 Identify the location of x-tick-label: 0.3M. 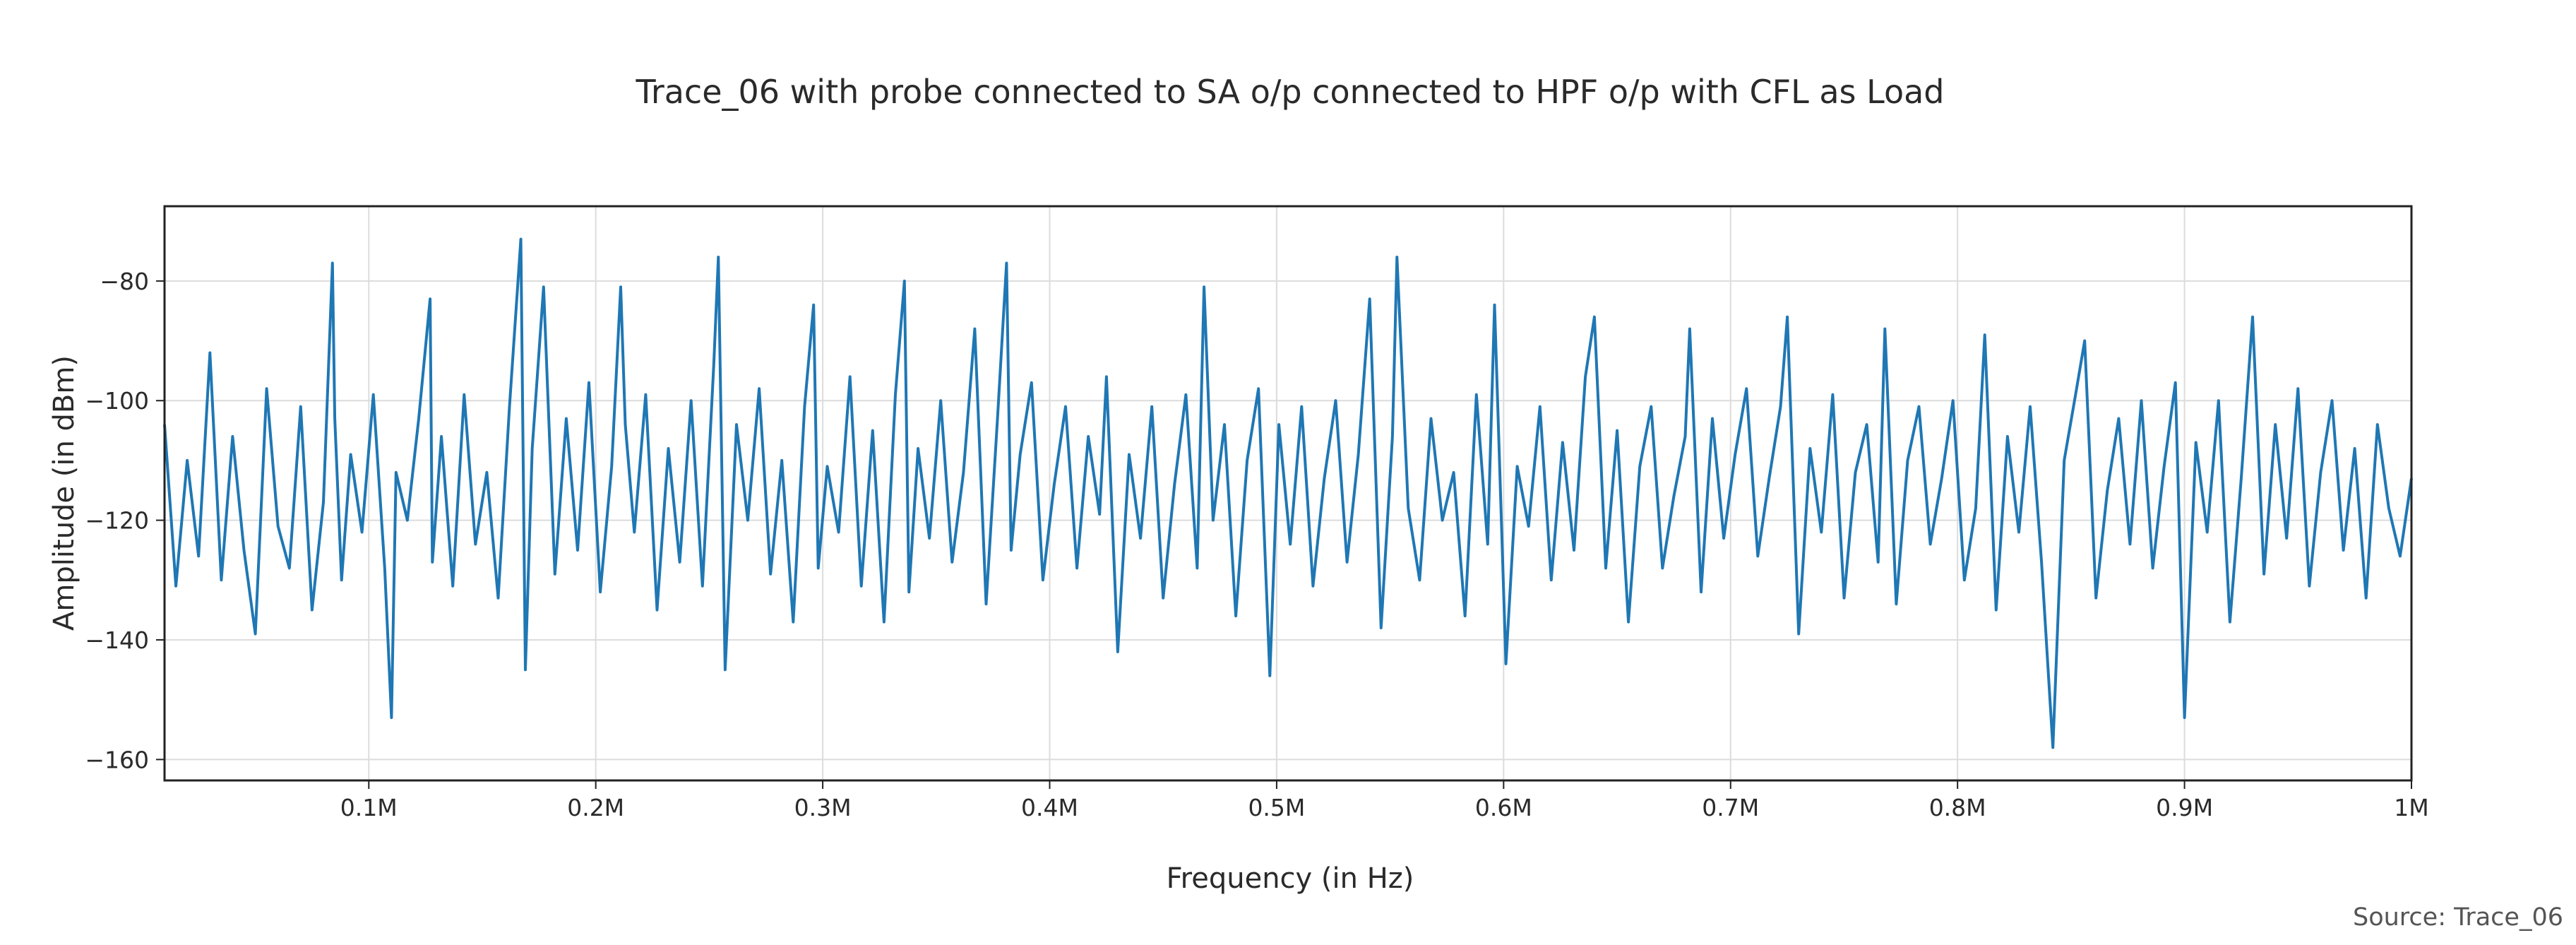
(823, 808).